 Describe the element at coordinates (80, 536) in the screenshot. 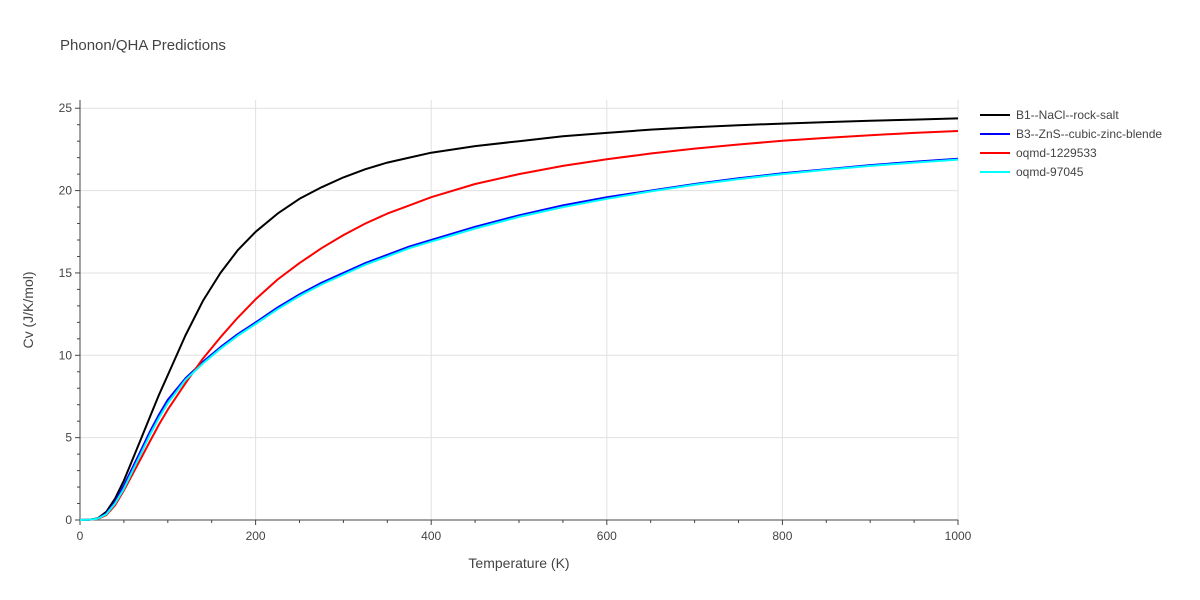

I see `x-tick-label: 0` at that location.